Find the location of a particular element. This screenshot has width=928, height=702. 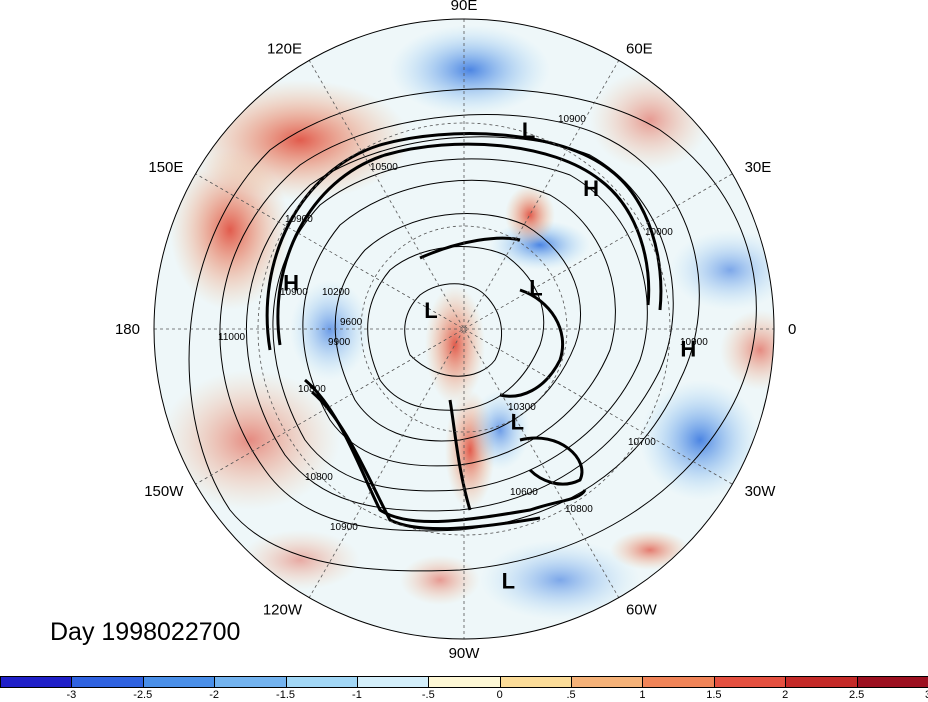

contour-label: 9600 is located at coordinates (351, 322).